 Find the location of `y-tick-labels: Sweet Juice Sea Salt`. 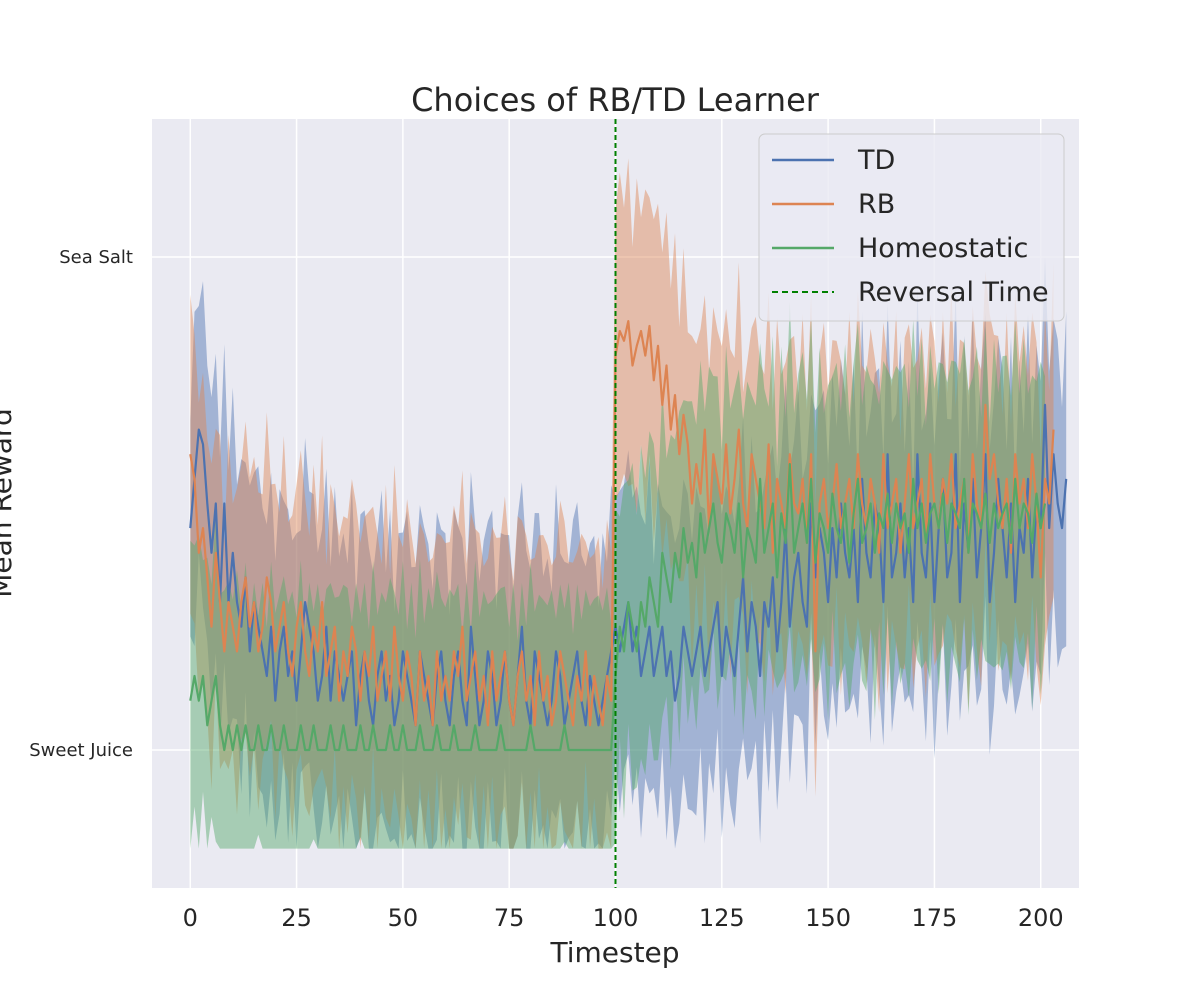

y-tick-labels: Sweet Juice Sea Salt is located at coordinates (81, 504).